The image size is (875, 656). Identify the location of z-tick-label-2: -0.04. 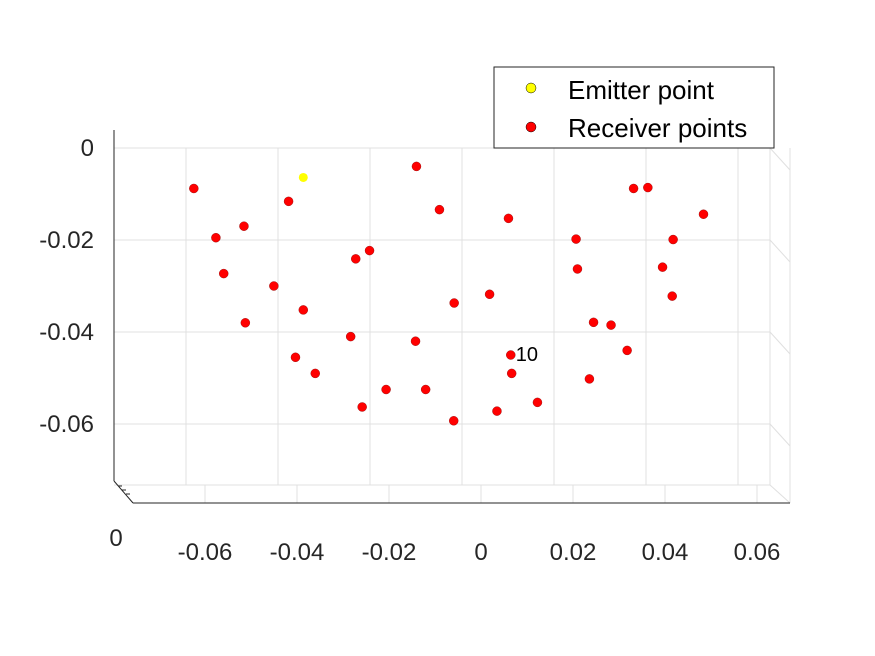
(66, 332).